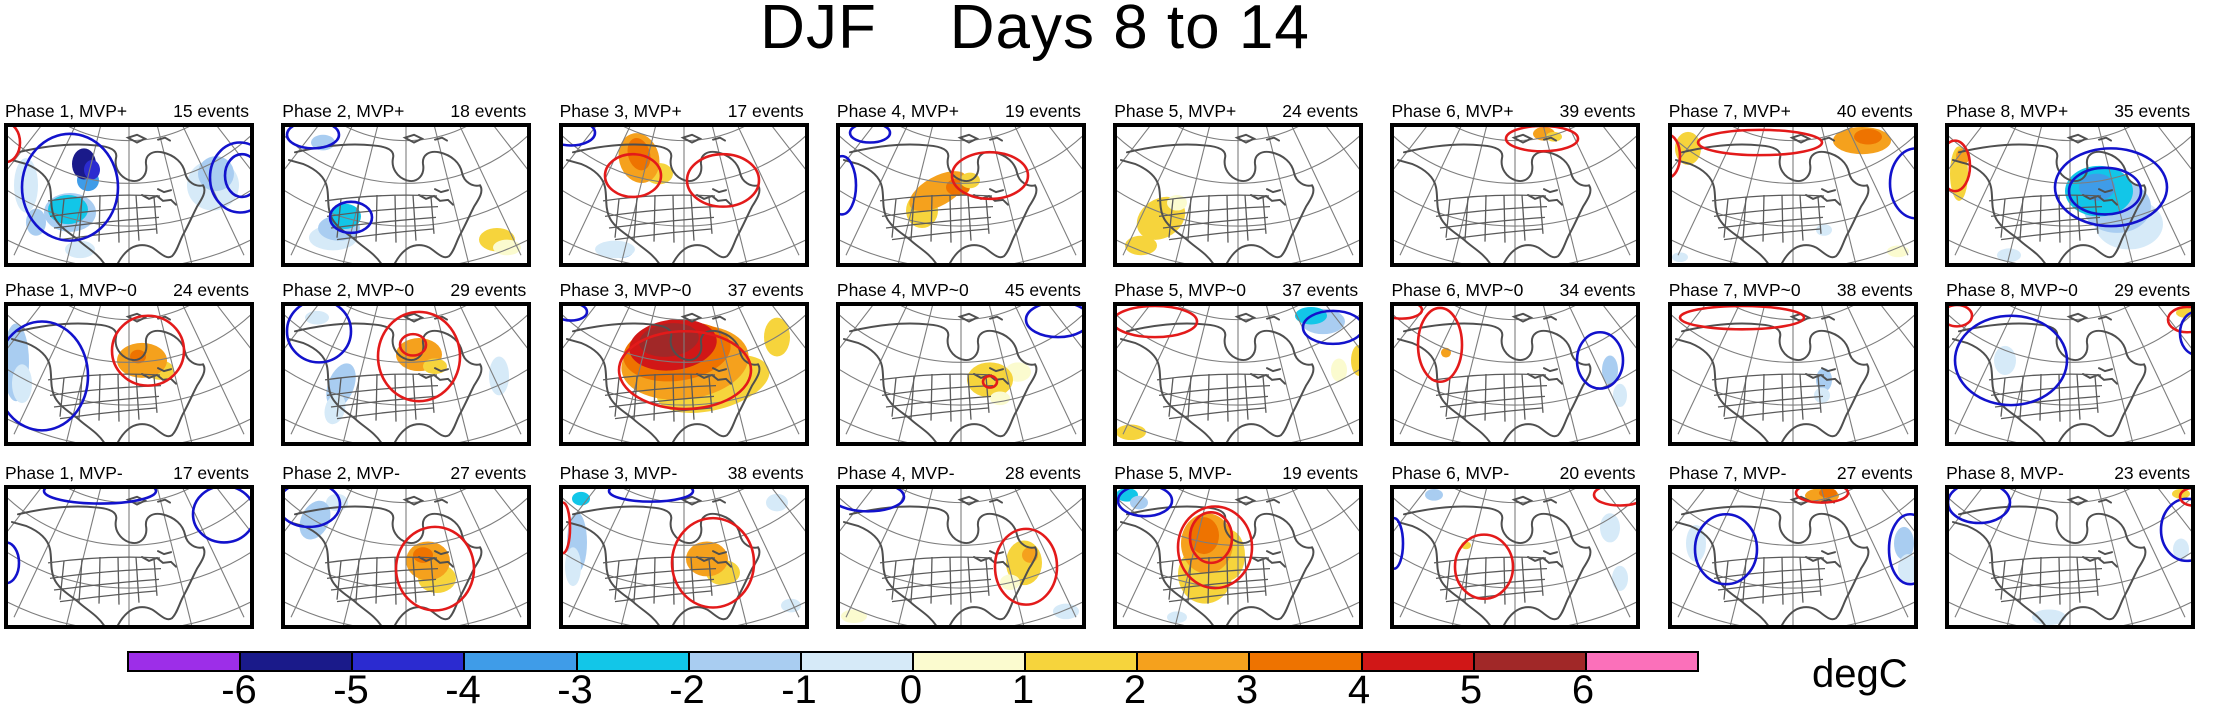  What do you see at coordinates (960, 545) in the screenshot?
I see `map-panel: Phase 4, MVP- 28 events` at bounding box center [960, 545].